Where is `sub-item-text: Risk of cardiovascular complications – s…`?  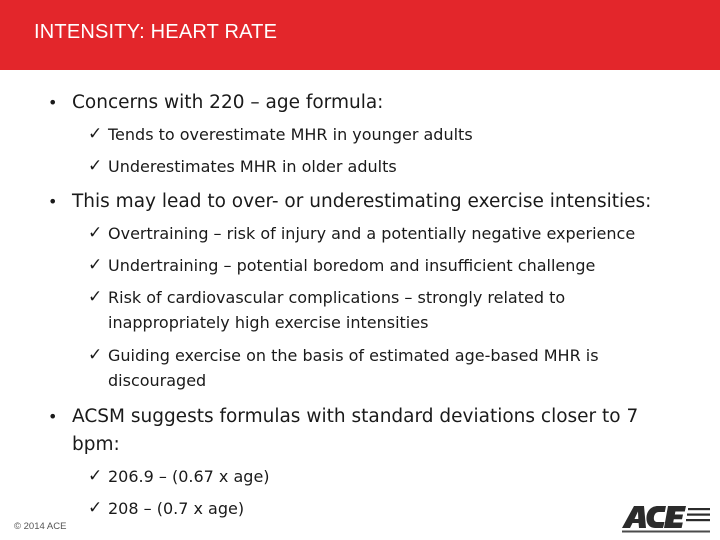
sub-item-text: Risk of cardiovascular complications – s… is located at coordinates (337, 310).